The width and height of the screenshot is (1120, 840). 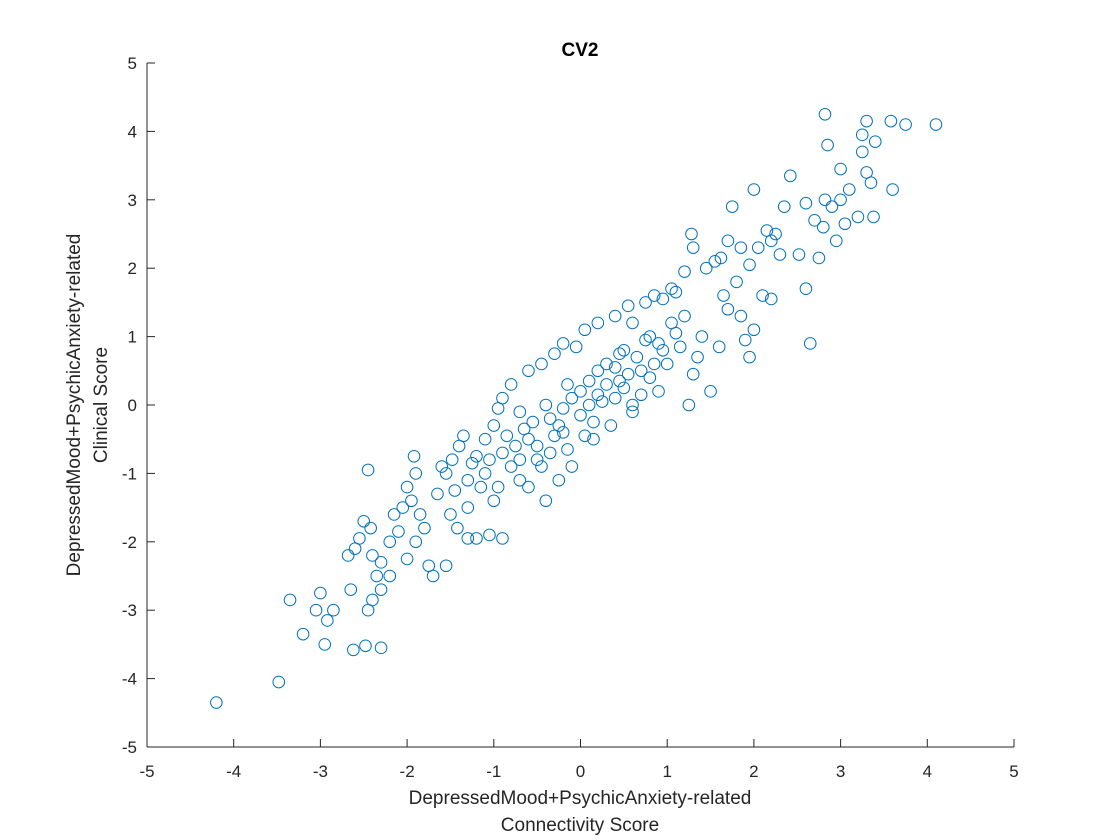 I want to click on x-axis-label-line-1: DepressedMood+PsychicAnxiety-related, so click(x=580, y=798).